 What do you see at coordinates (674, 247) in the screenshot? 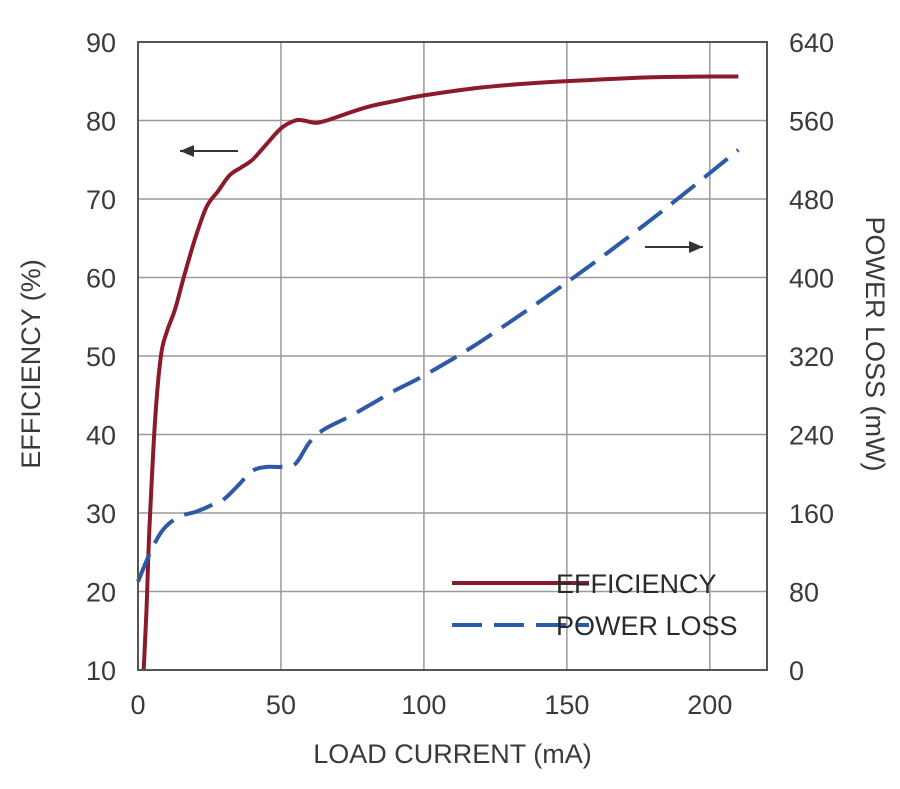
I see `arrow-to-right-axis` at bounding box center [674, 247].